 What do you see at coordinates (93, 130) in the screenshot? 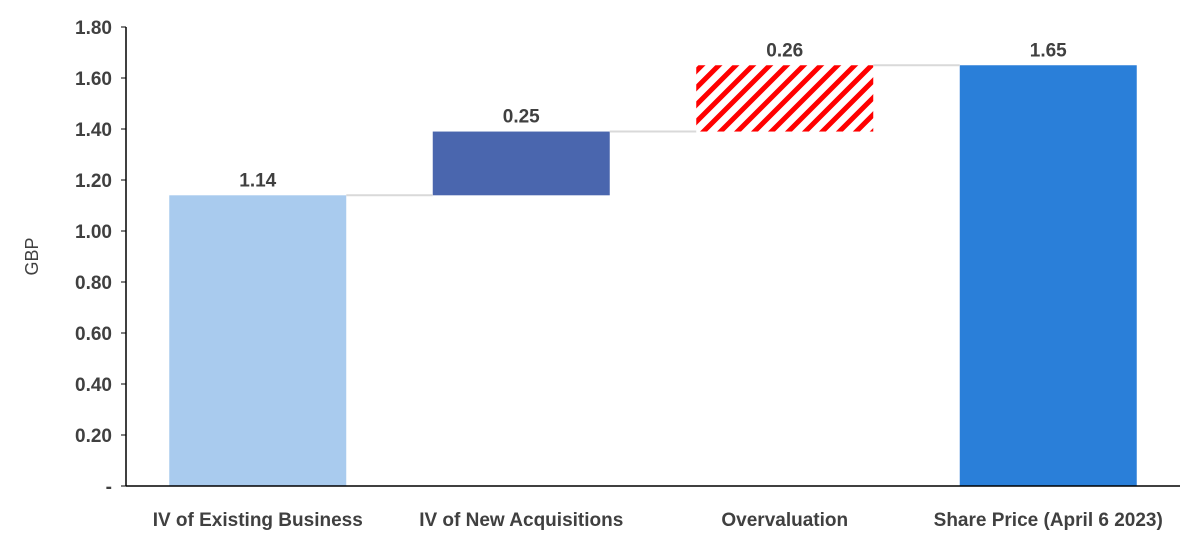
I see `y-tick-label: 1.40` at bounding box center [93, 130].